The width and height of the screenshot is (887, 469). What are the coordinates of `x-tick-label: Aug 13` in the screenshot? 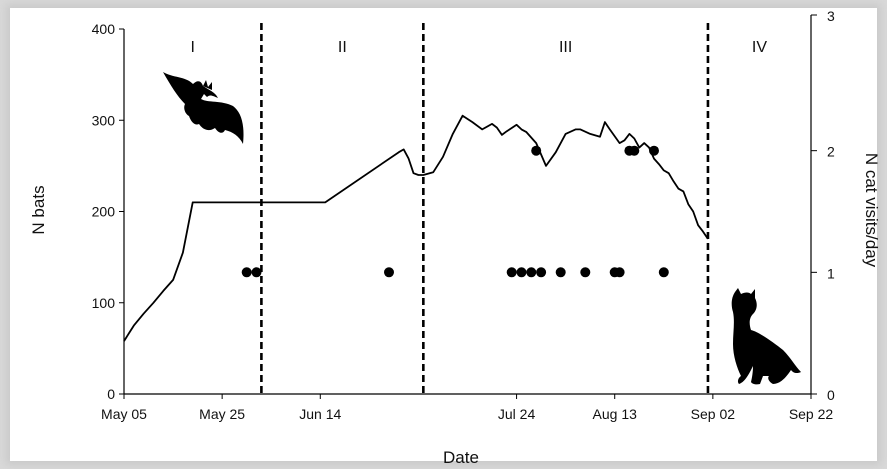 It's located at (615, 414).